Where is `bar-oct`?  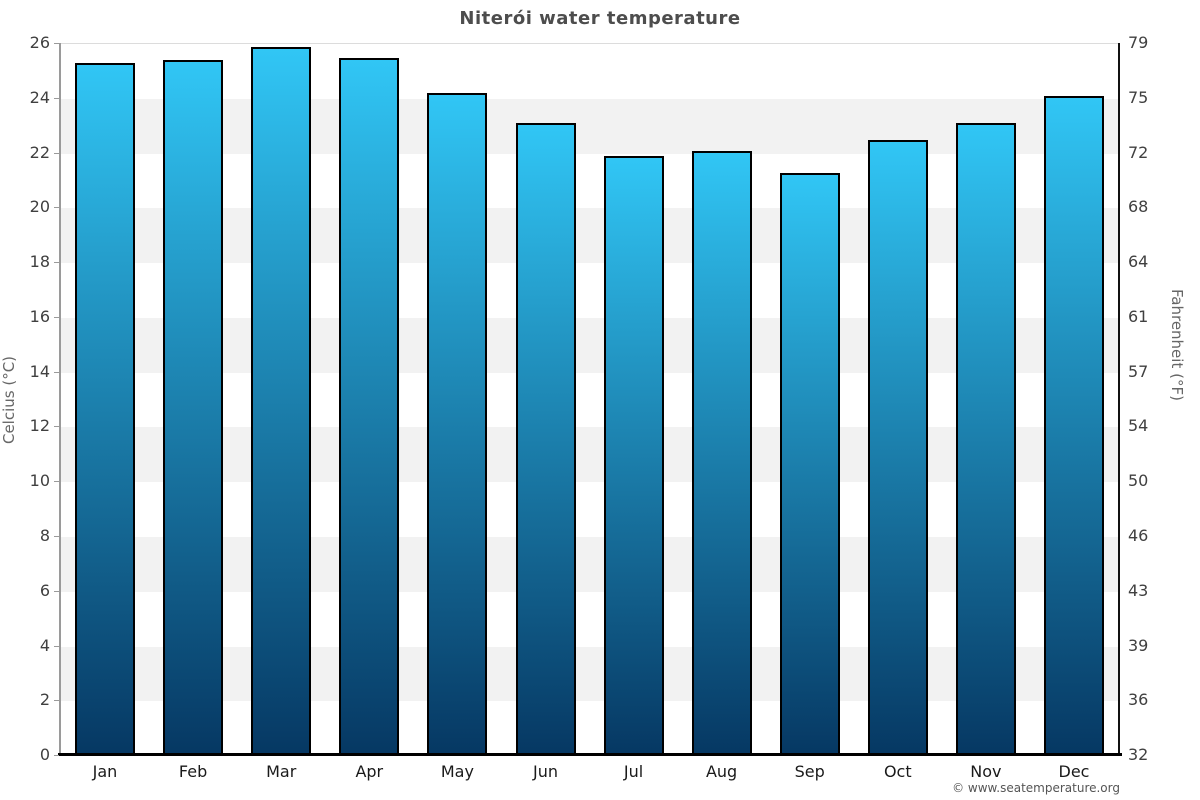 bar-oct is located at coordinates (897, 447).